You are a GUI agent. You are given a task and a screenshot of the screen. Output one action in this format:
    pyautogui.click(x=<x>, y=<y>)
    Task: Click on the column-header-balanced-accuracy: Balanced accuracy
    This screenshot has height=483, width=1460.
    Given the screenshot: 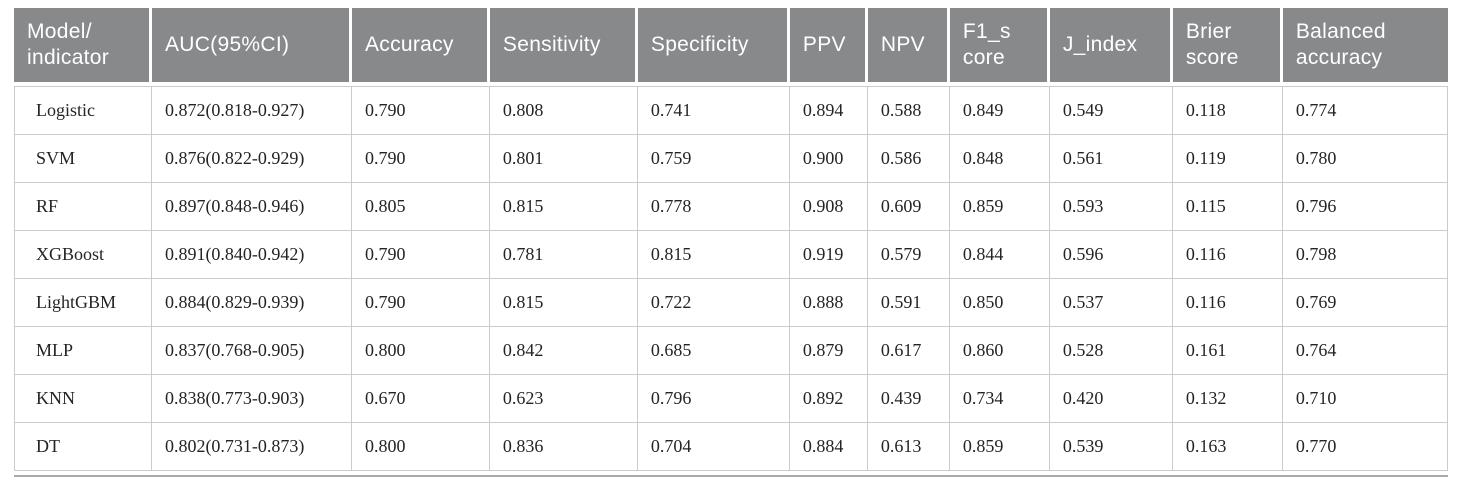 What is the action you would take?
    pyautogui.click(x=1365, y=47)
    